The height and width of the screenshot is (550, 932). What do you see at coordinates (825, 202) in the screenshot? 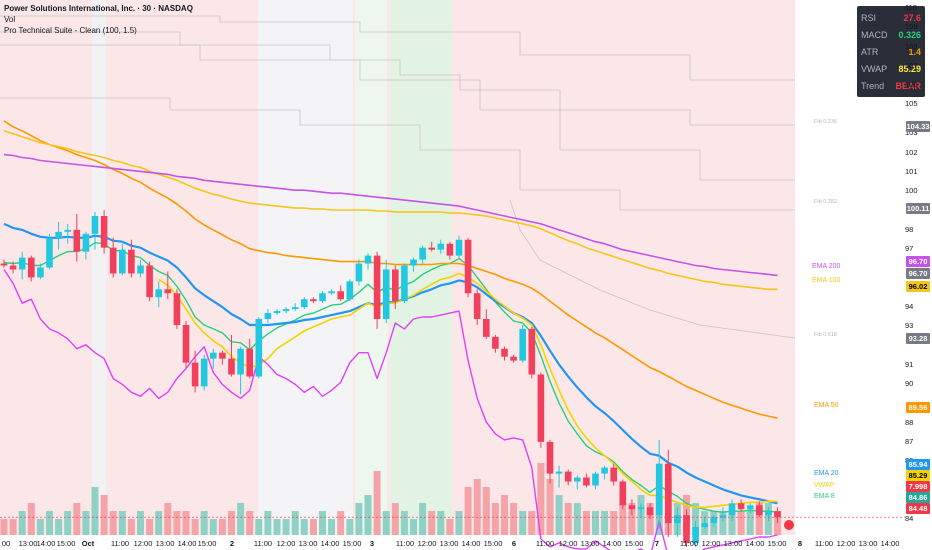
I see `fib-label-0382: Fib 0.382` at bounding box center [825, 202].